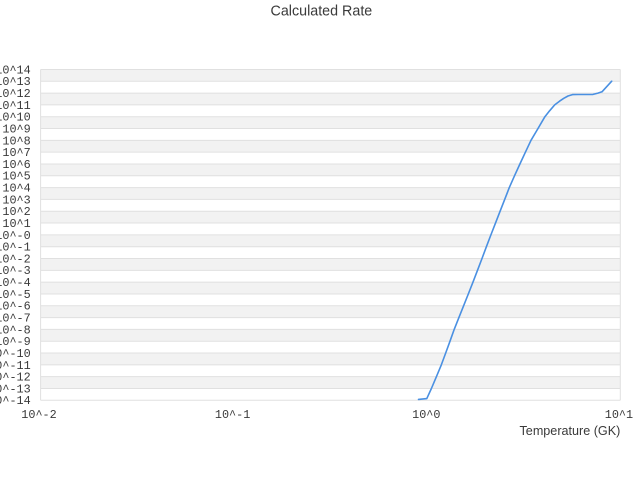  Describe the element at coordinates (15, 271) in the screenshot. I see `svg-text: 10^-3` at that location.